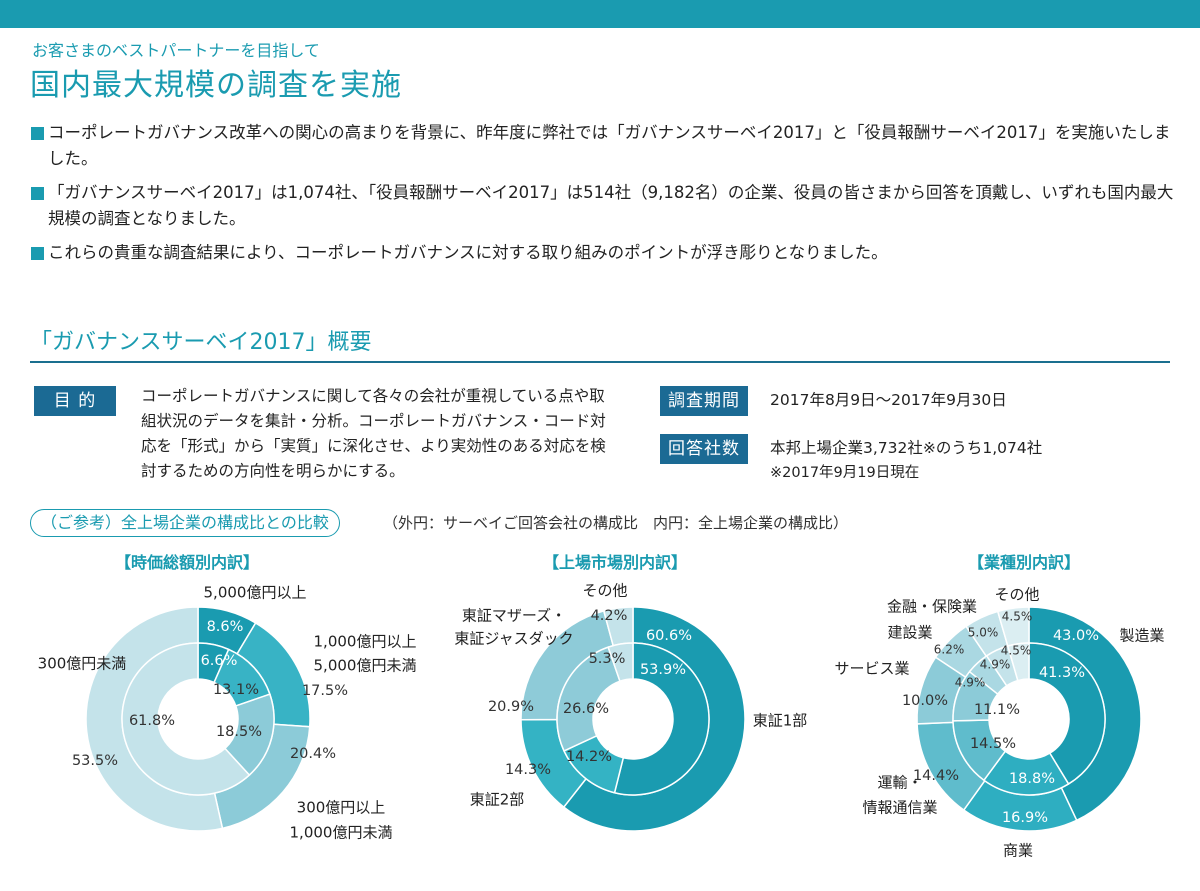  What do you see at coordinates (513, 639) in the screenshot?
I see `category-label: 東証ジャスダック` at bounding box center [513, 639].